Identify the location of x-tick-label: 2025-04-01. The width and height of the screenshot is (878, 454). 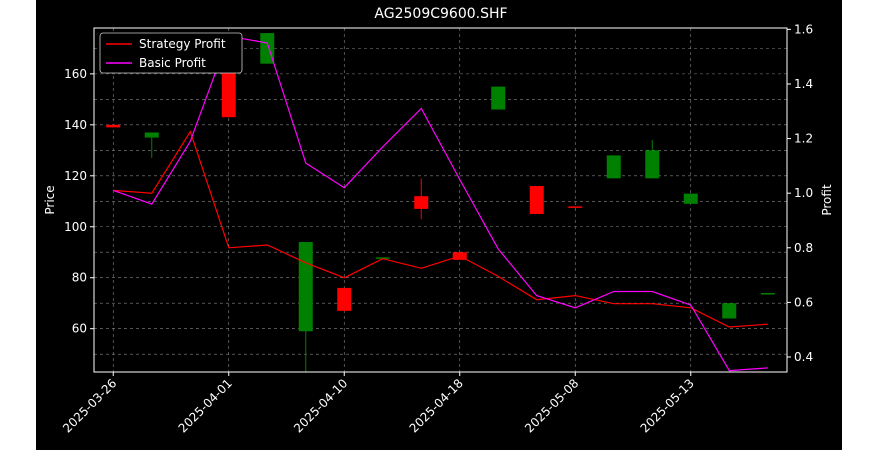
(205, 405).